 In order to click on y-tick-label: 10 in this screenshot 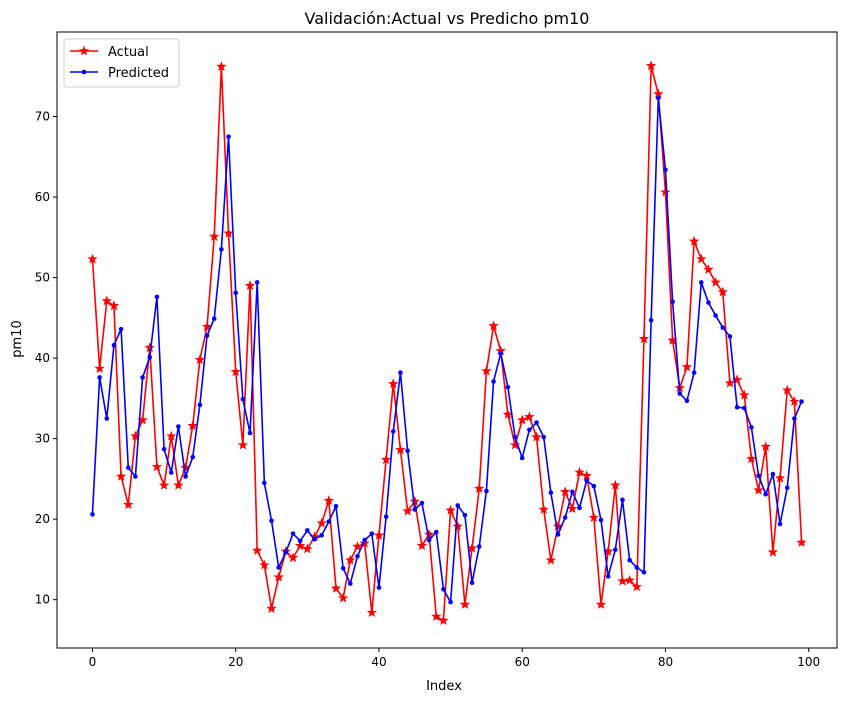, I will do `click(42, 600)`.